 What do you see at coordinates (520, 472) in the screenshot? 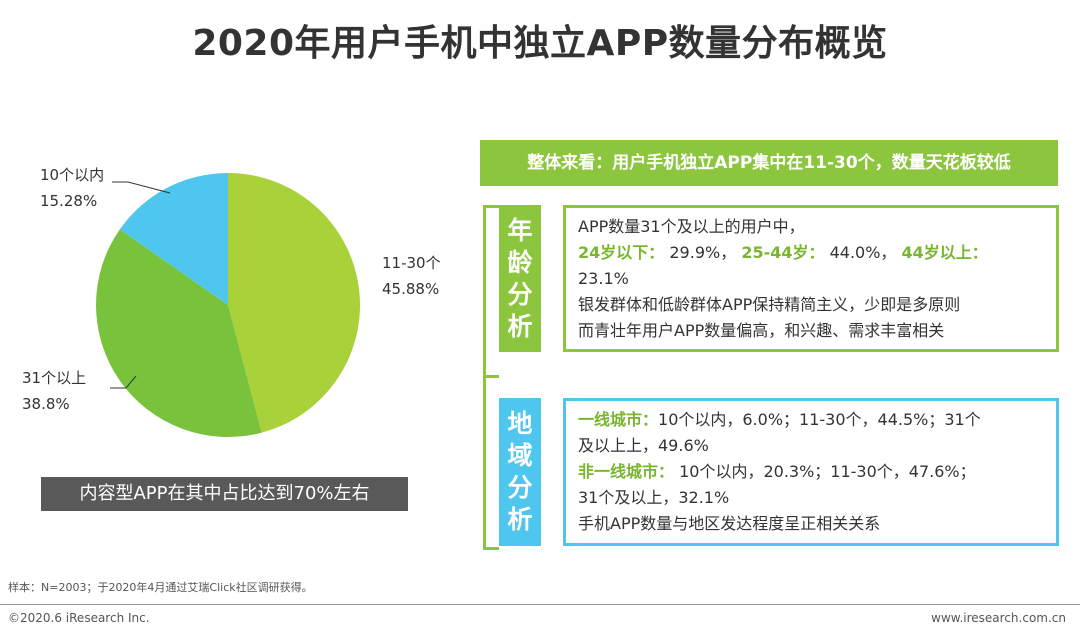
I see `region-analysis-tab: 地 域 分 析` at bounding box center [520, 472].